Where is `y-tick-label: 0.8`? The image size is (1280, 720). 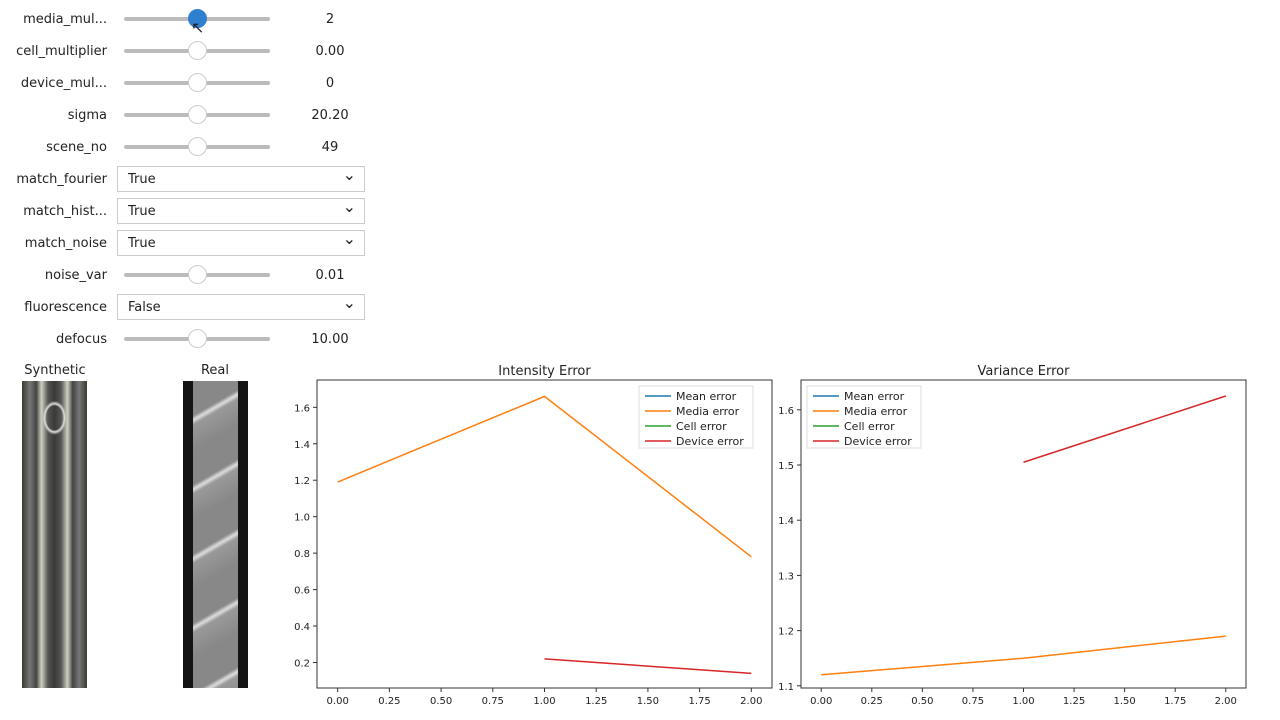 y-tick-label: 0.8 is located at coordinates (302, 554).